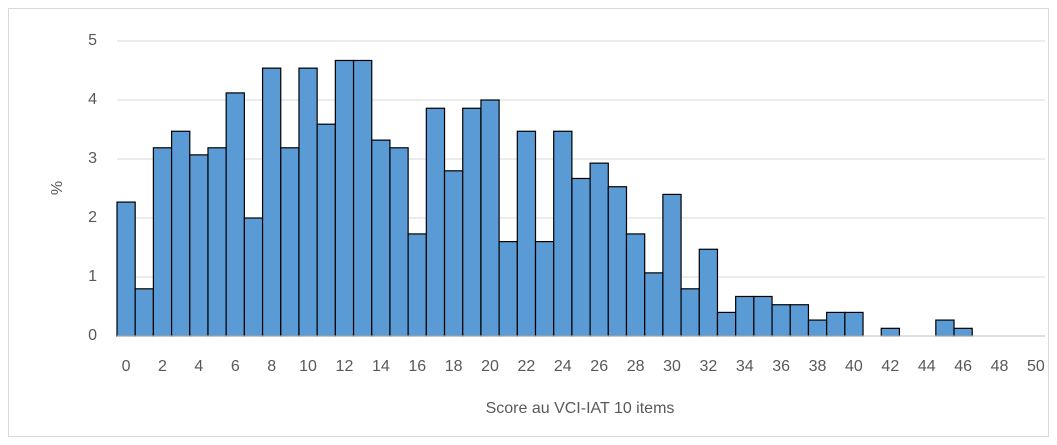  I want to click on x-tick-label: 12, so click(345, 366).